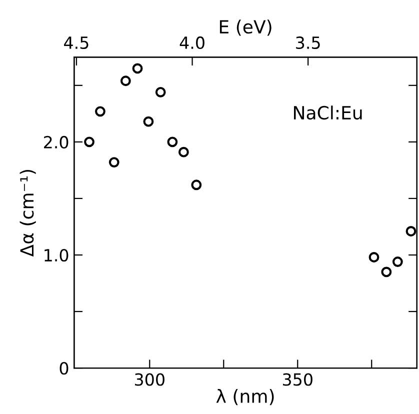 The height and width of the screenshot is (414, 419). What do you see at coordinates (246, 28) in the screenshot?
I see `x2-axis-title: E (eV)` at bounding box center [246, 28].